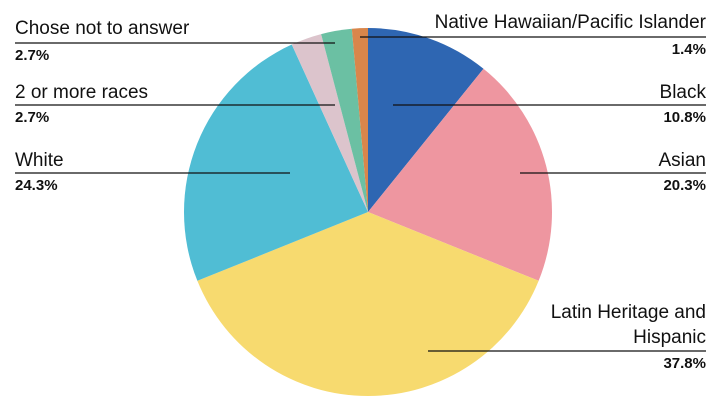 The image size is (721, 406). What do you see at coordinates (82, 92) in the screenshot?
I see `category-label: 2 or more races` at bounding box center [82, 92].